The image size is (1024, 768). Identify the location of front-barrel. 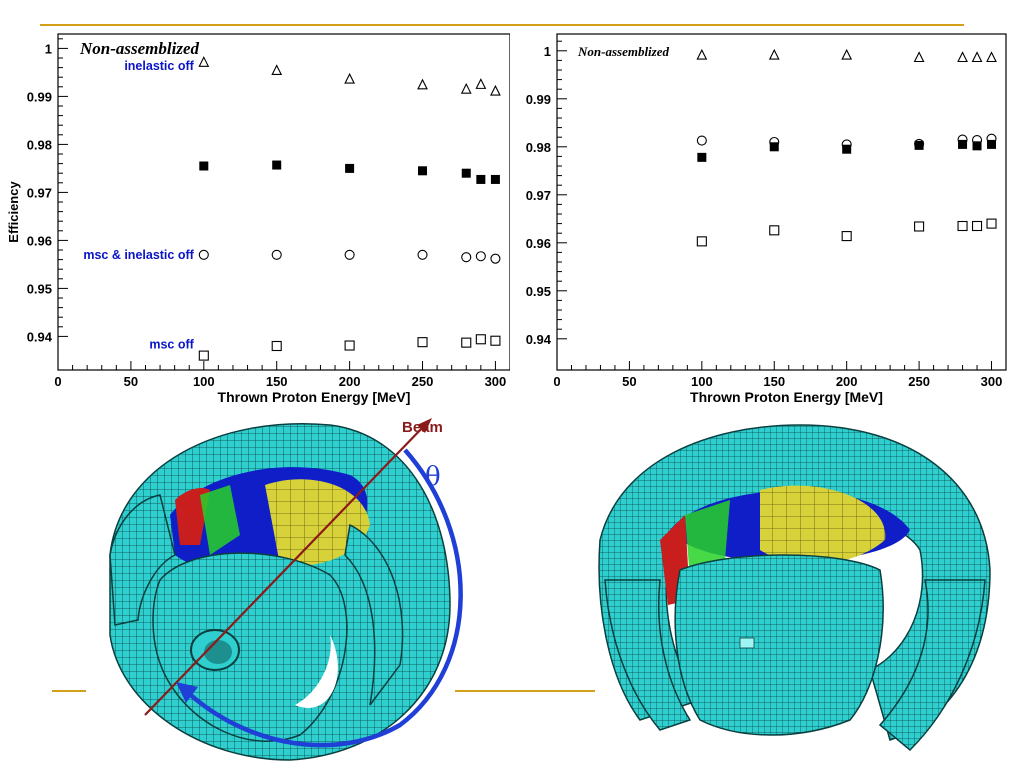
(779, 645).